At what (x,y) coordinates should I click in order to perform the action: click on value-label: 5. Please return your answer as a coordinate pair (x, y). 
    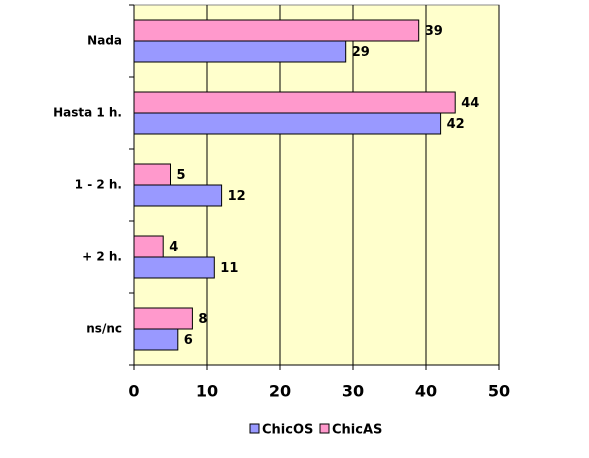
    Looking at the image, I should click on (181, 175).